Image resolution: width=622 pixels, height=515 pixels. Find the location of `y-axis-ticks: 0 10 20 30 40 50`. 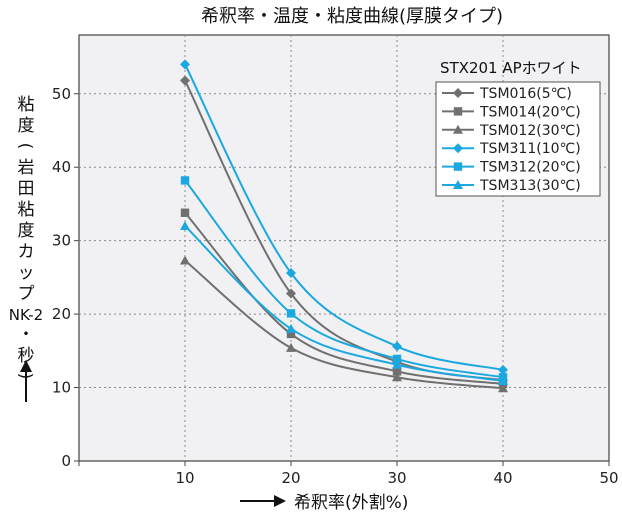

y-axis-ticks: 0 10 20 30 40 50 is located at coordinates (65, 277).